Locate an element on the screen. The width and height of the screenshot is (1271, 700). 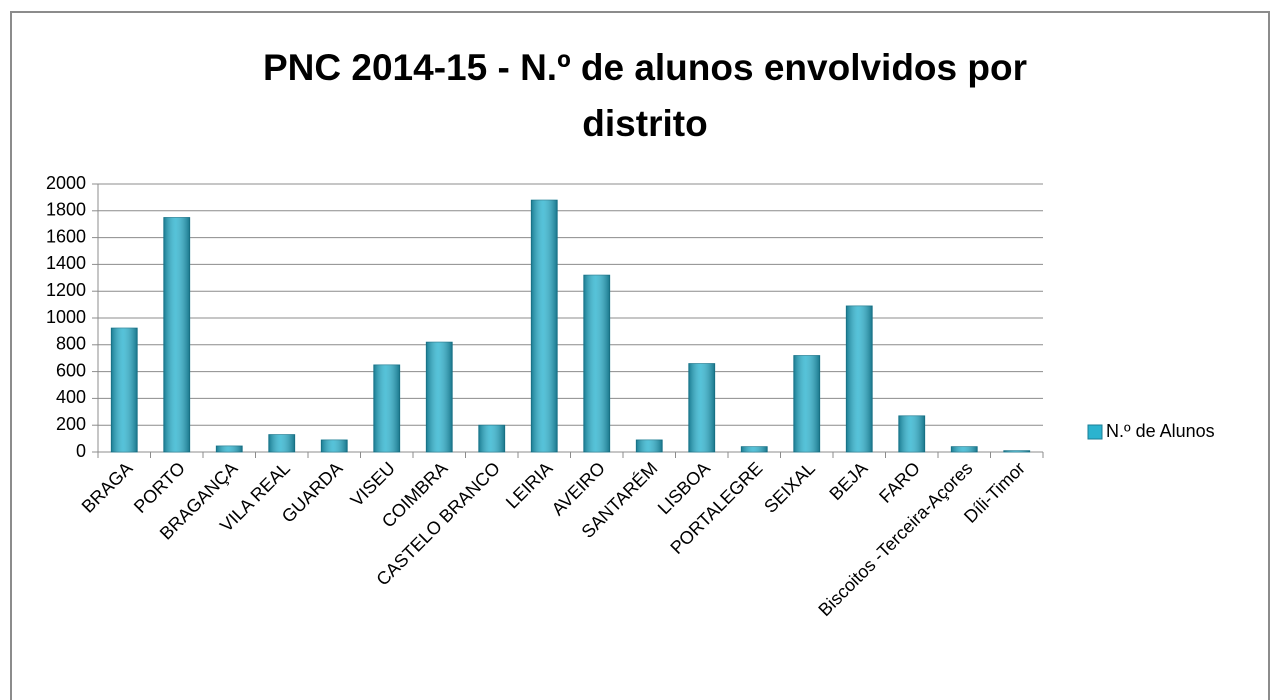
y-tick-label: 400 is located at coordinates (71, 397).